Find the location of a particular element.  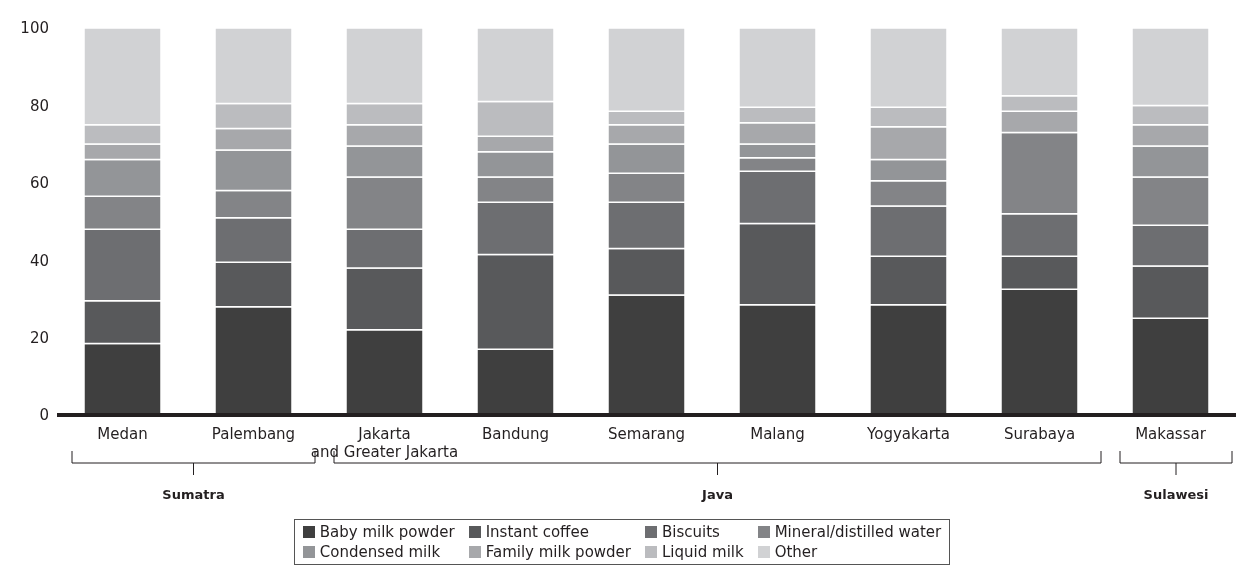

x-tick-label: Jakarta and Greater Jakarta is located at coordinates (384, 443).